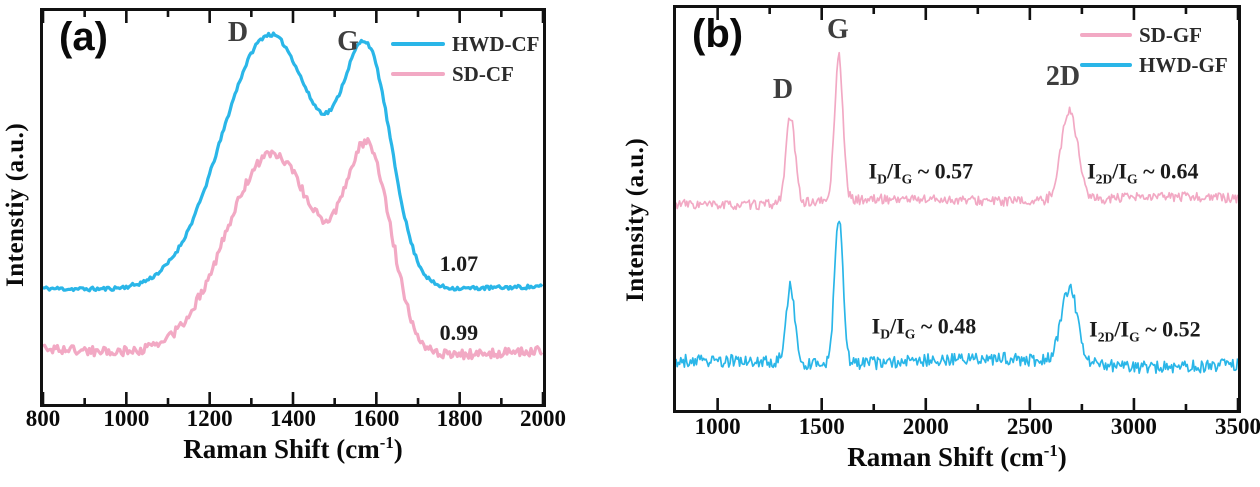 This screenshot has height=487, width=1260. Describe the element at coordinates (1183, 64) in the screenshot. I see `legend-label: HWD-GF` at that location.